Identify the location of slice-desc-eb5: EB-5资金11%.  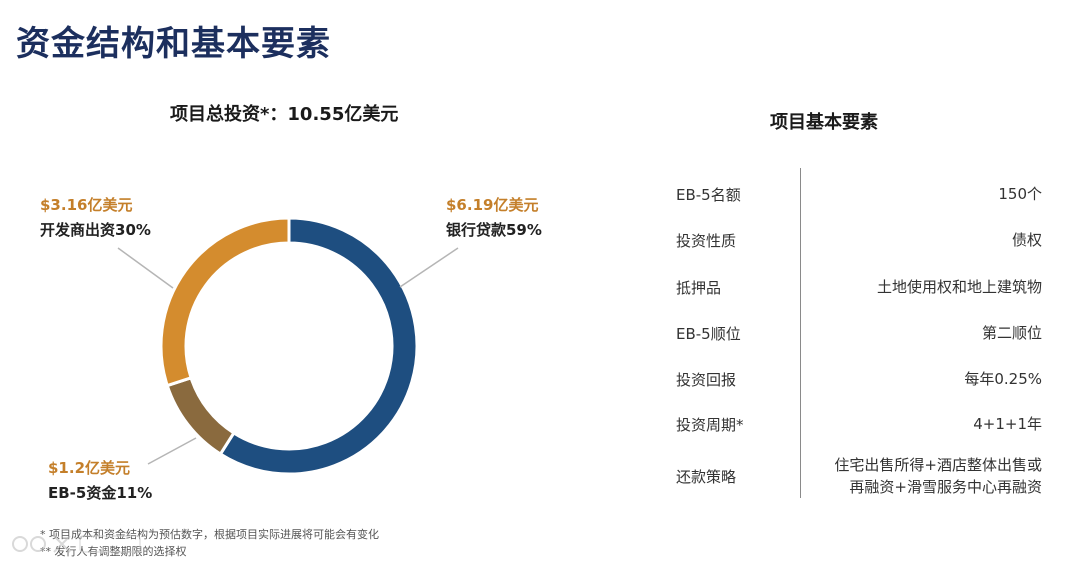
(100, 493).